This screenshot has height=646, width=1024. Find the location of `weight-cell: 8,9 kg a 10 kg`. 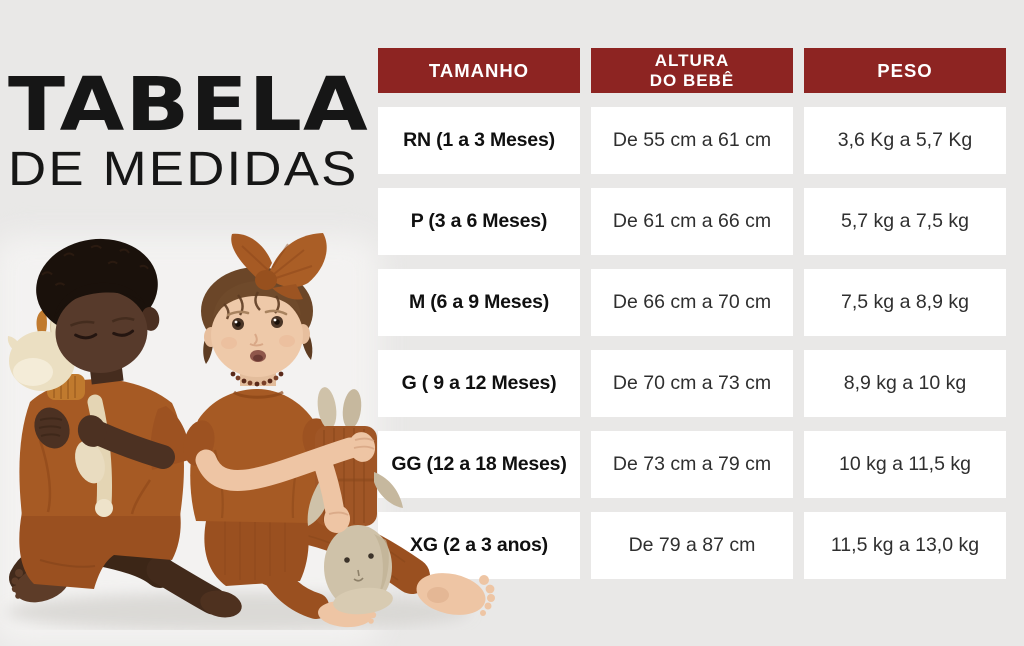

weight-cell: 8,9 kg a 10 kg is located at coordinates (905, 383).